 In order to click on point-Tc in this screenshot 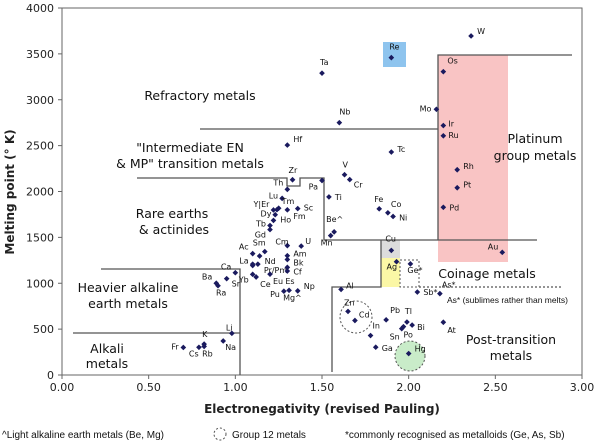, I will do `click(391, 152)`.